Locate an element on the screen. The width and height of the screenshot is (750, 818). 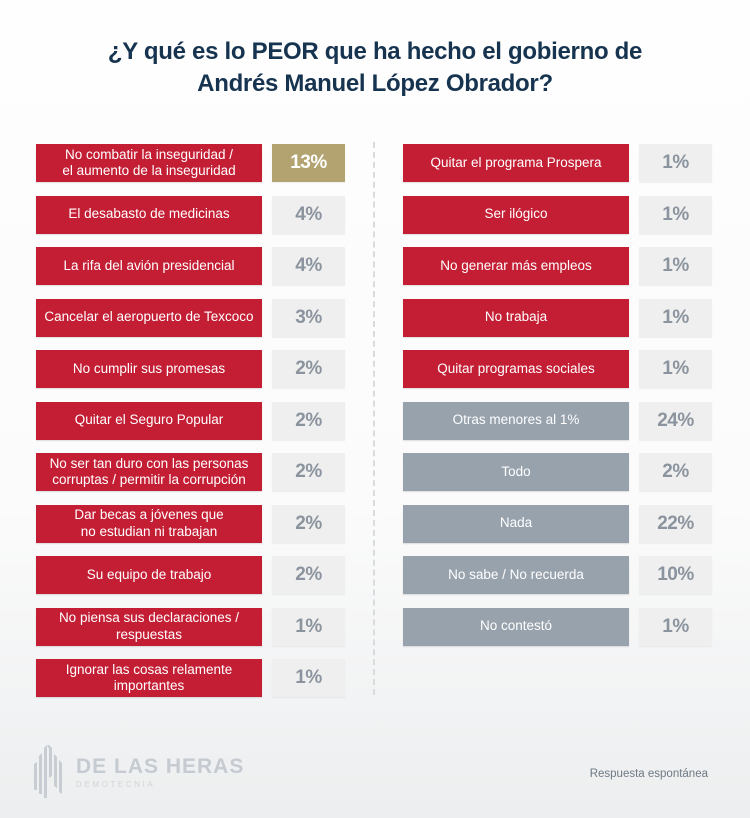
category-label: Su equipo de trabajo is located at coordinates (149, 575).